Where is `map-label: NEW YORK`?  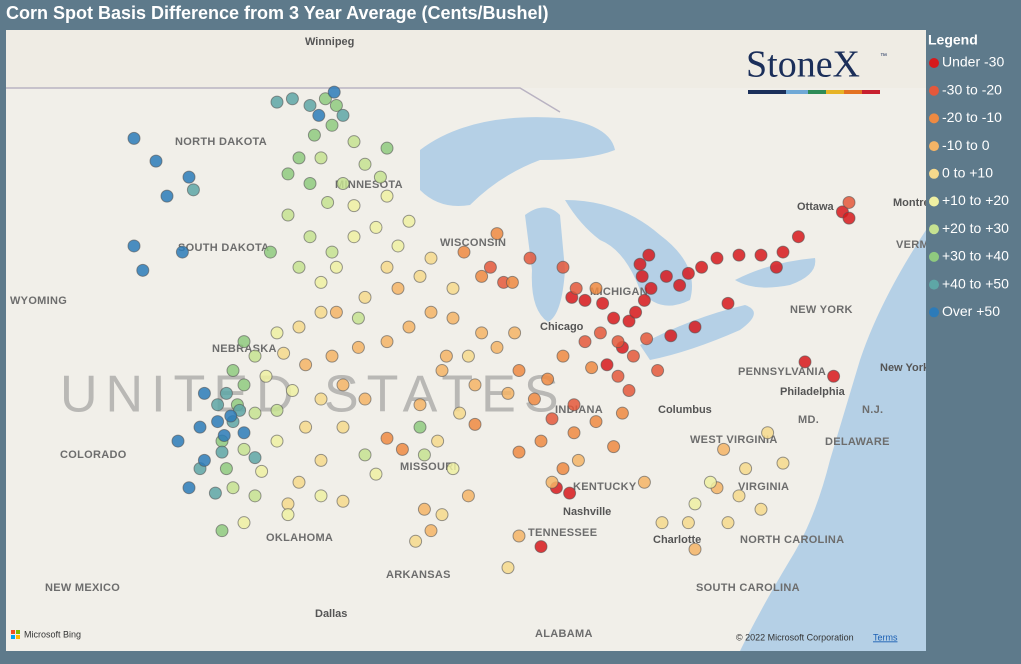 map-label: NEW YORK is located at coordinates (821, 310).